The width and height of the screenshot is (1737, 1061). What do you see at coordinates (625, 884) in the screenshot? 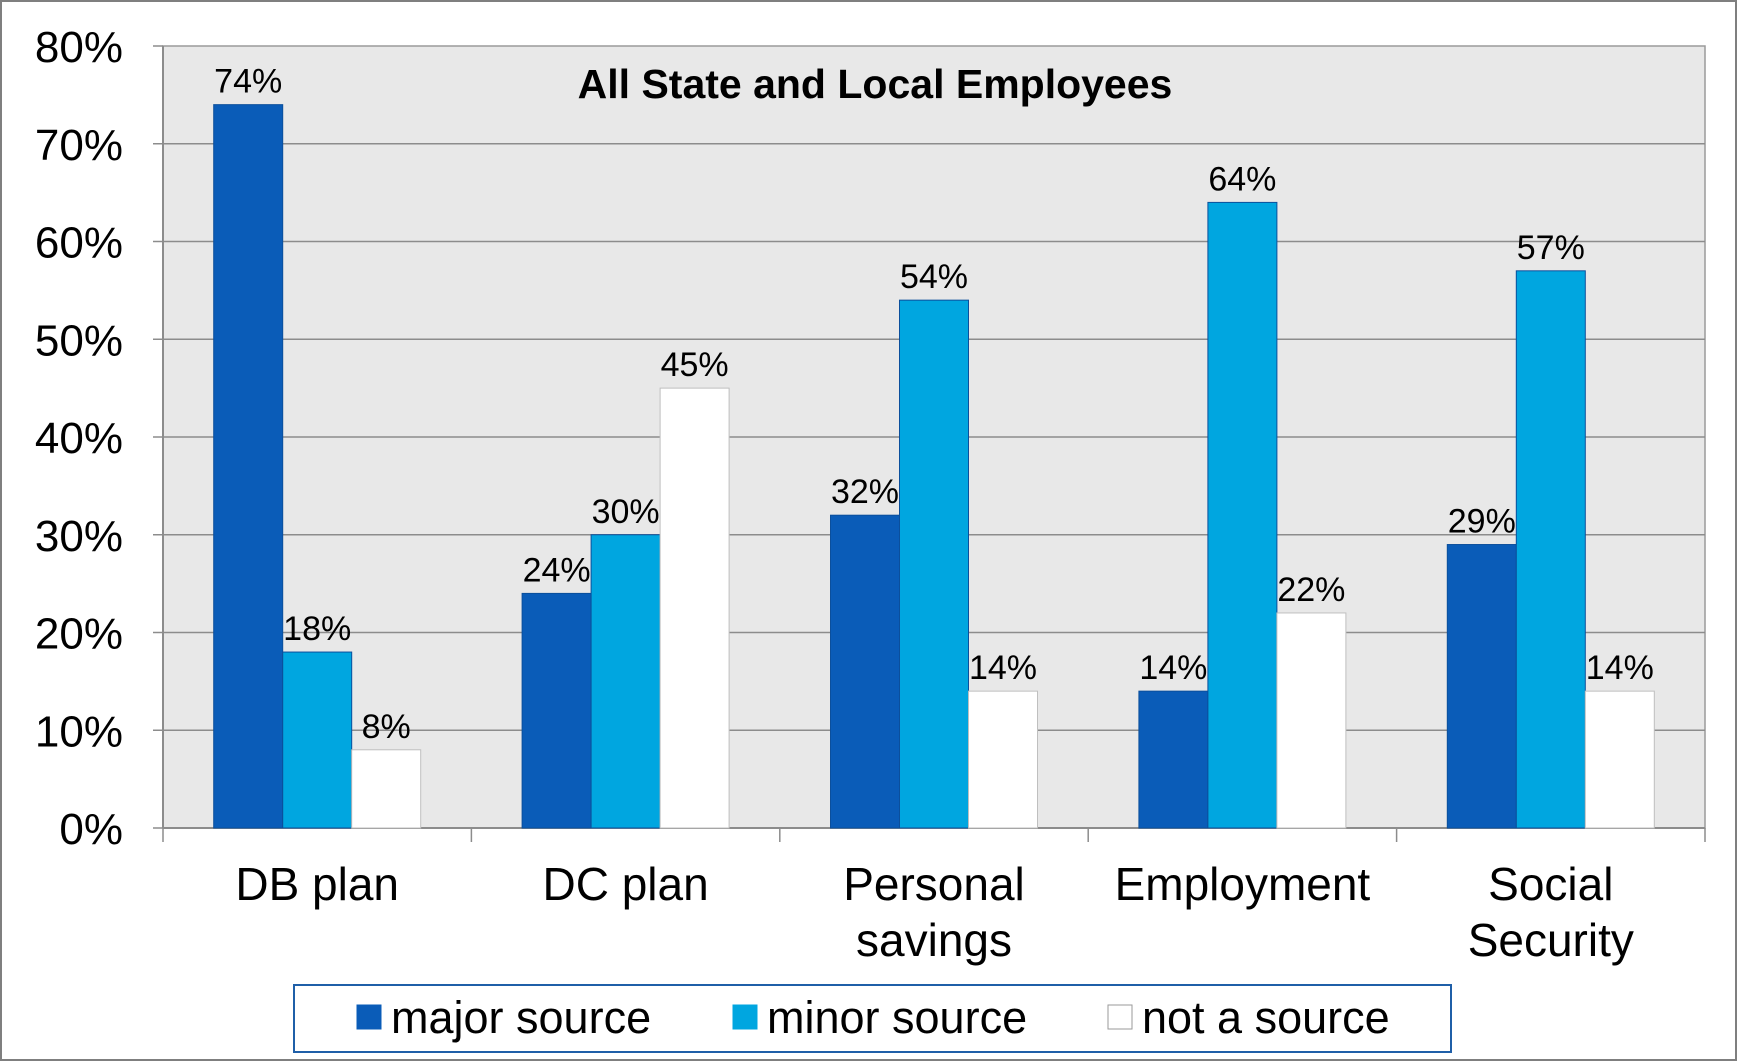
I see `x-tick-label: DC plan` at bounding box center [625, 884].